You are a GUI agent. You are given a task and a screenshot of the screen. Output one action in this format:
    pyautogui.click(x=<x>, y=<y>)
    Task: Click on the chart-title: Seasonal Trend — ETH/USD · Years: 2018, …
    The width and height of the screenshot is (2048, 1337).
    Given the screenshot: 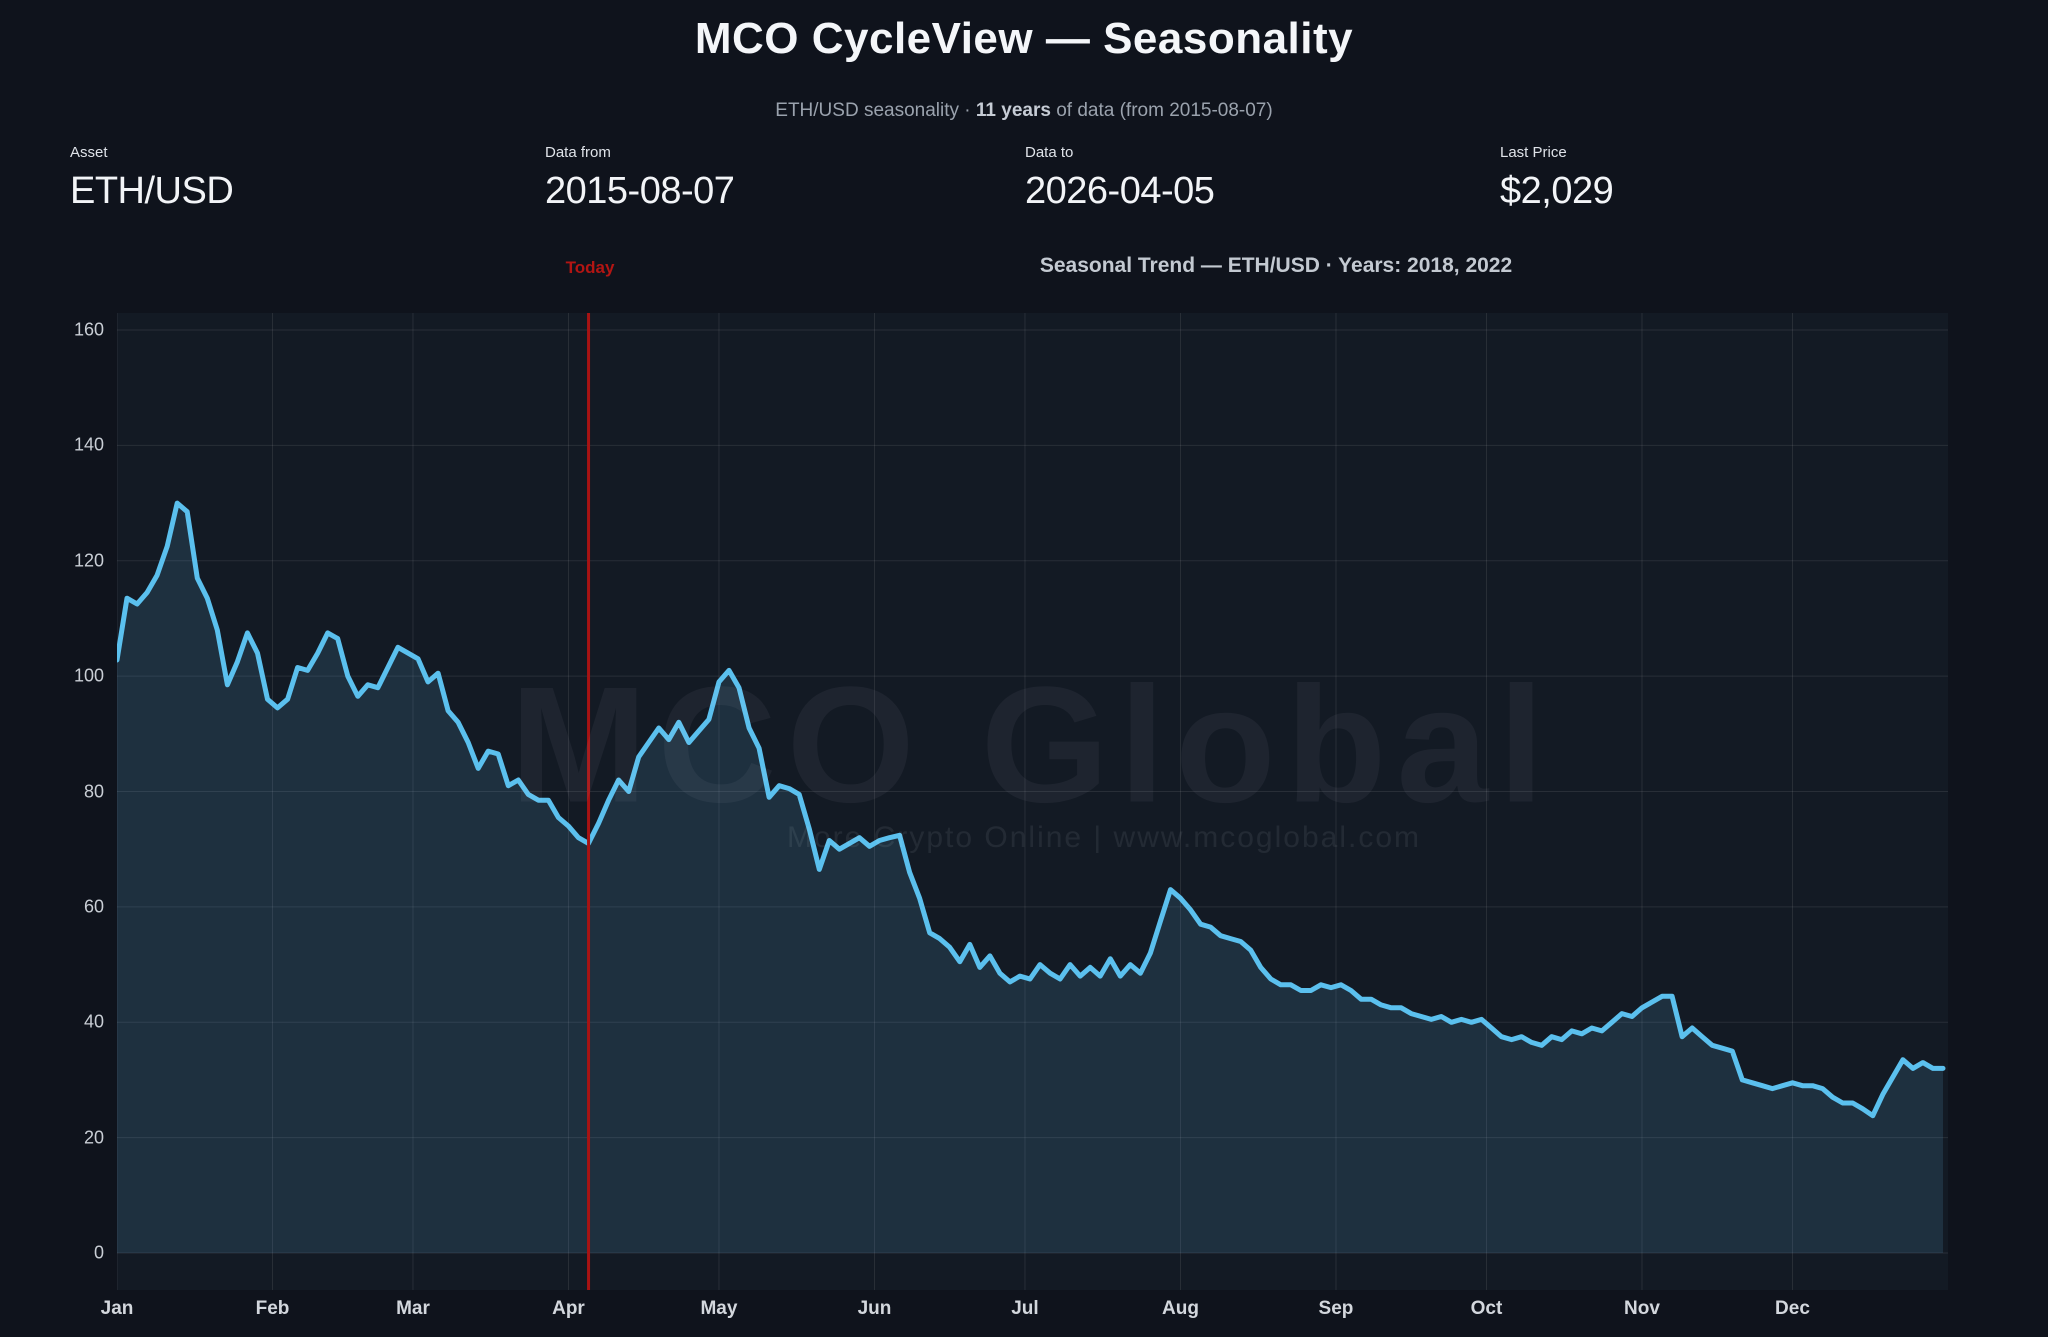 What is the action you would take?
    pyautogui.click(x=1276, y=265)
    